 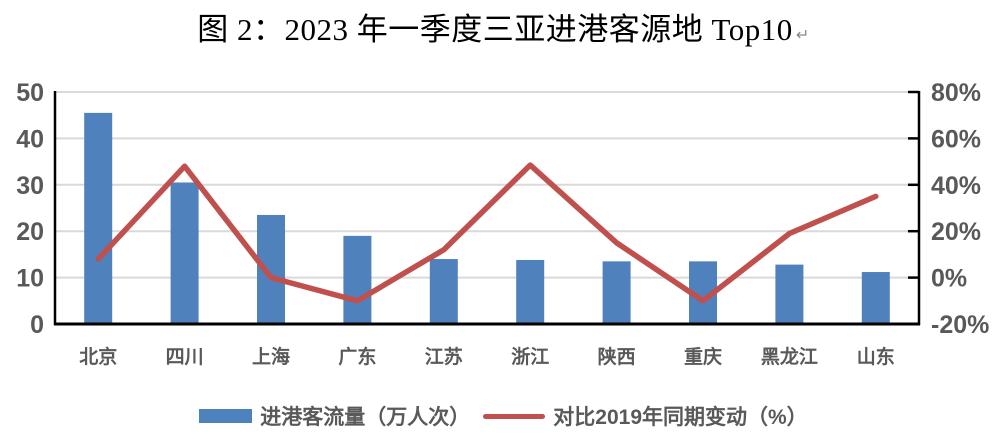 I want to click on legend-bar-swatch, so click(x=226, y=416).